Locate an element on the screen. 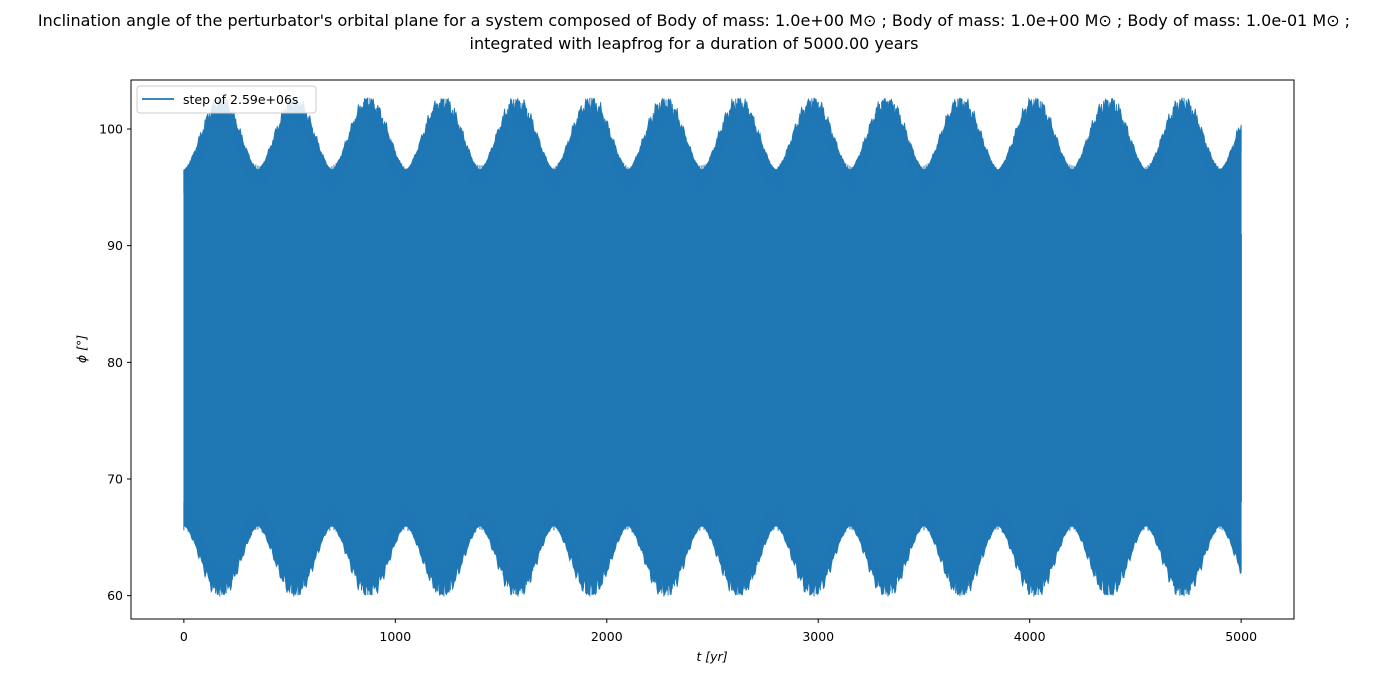 This screenshot has height=681, width=1387. x-tick-label: 0 is located at coordinates (184, 636).